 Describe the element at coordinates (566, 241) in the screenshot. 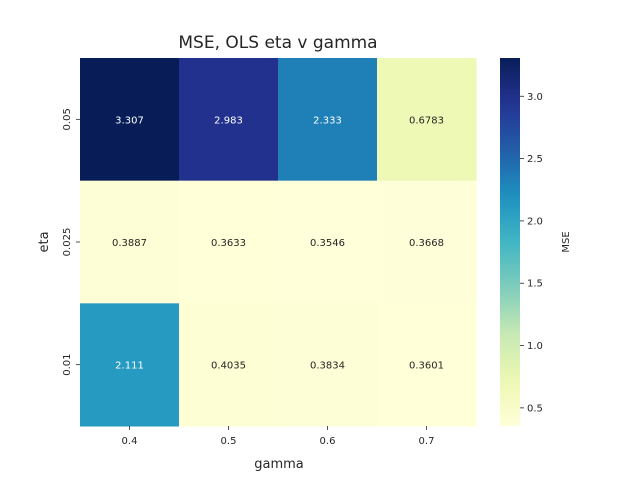

I see `colorbar-label: MSE` at that location.